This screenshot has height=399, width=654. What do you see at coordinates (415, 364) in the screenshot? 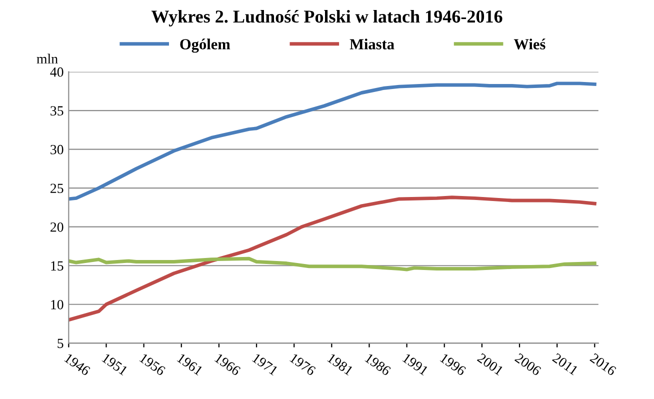
I see `x-tick-label: 1991` at bounding box center [415, 364].